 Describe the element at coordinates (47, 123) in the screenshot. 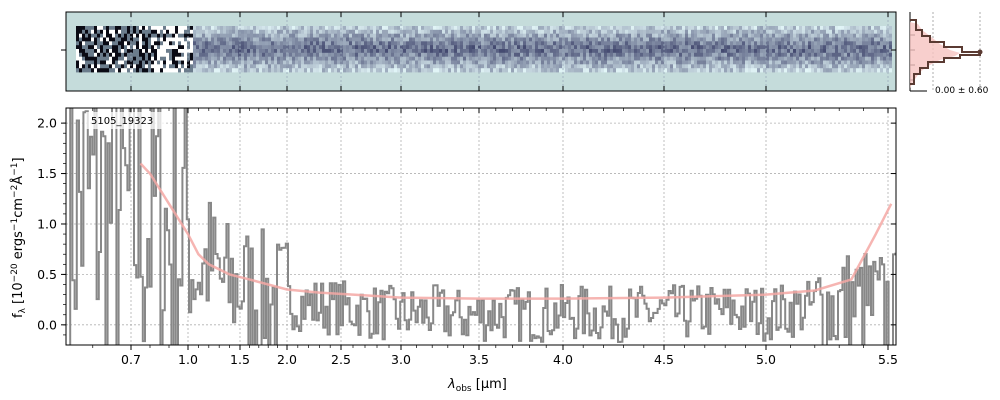

I see `y-tick-label: 2.0` at that location.